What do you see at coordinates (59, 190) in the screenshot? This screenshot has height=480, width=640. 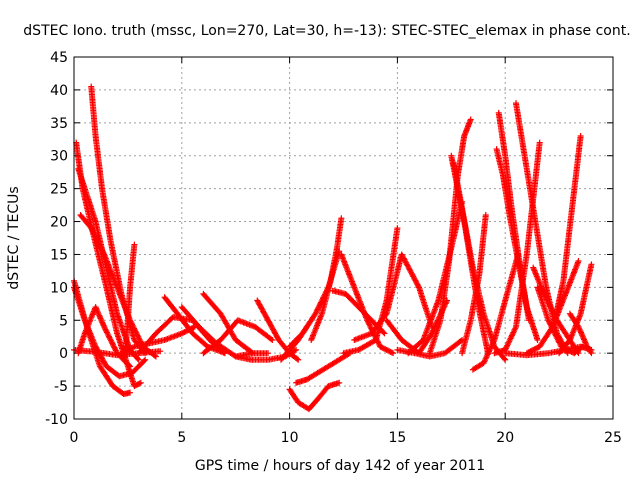 I see `y-tick-label: 25` at bounding box center [59, 190].